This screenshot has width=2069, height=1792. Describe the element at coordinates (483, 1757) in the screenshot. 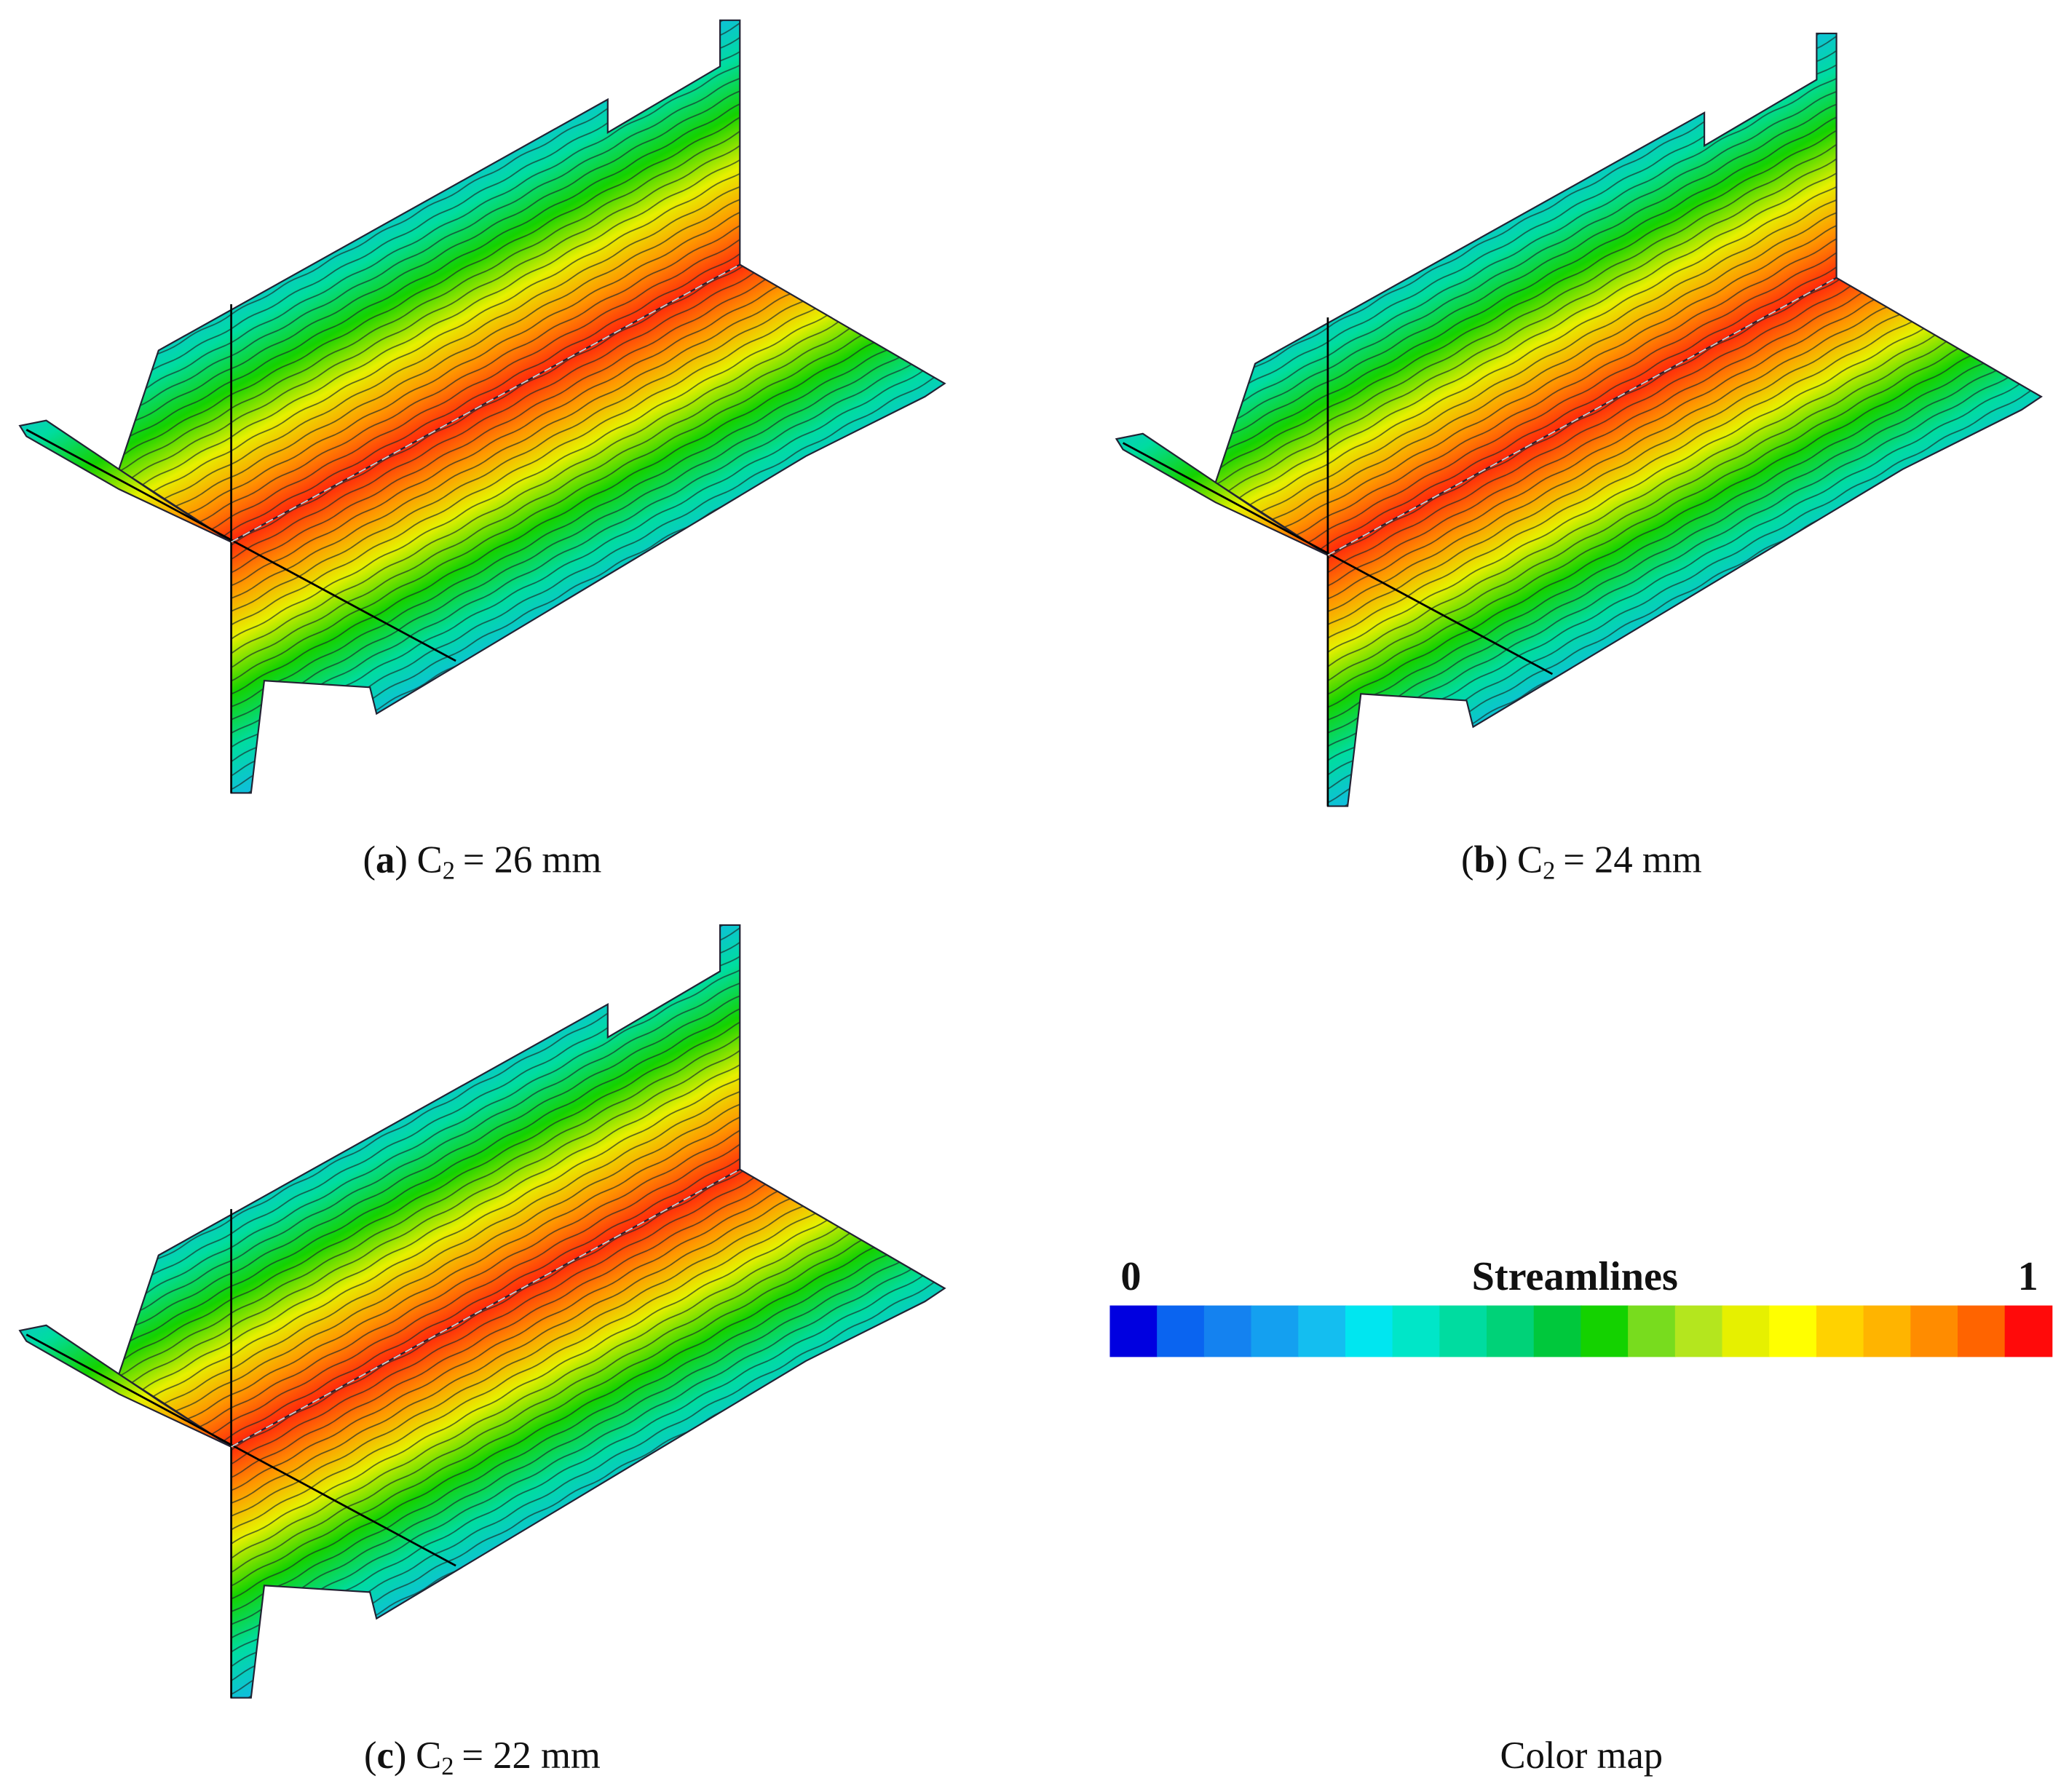

I see `caption-c: (c) C2 = 22 mm` at that location.